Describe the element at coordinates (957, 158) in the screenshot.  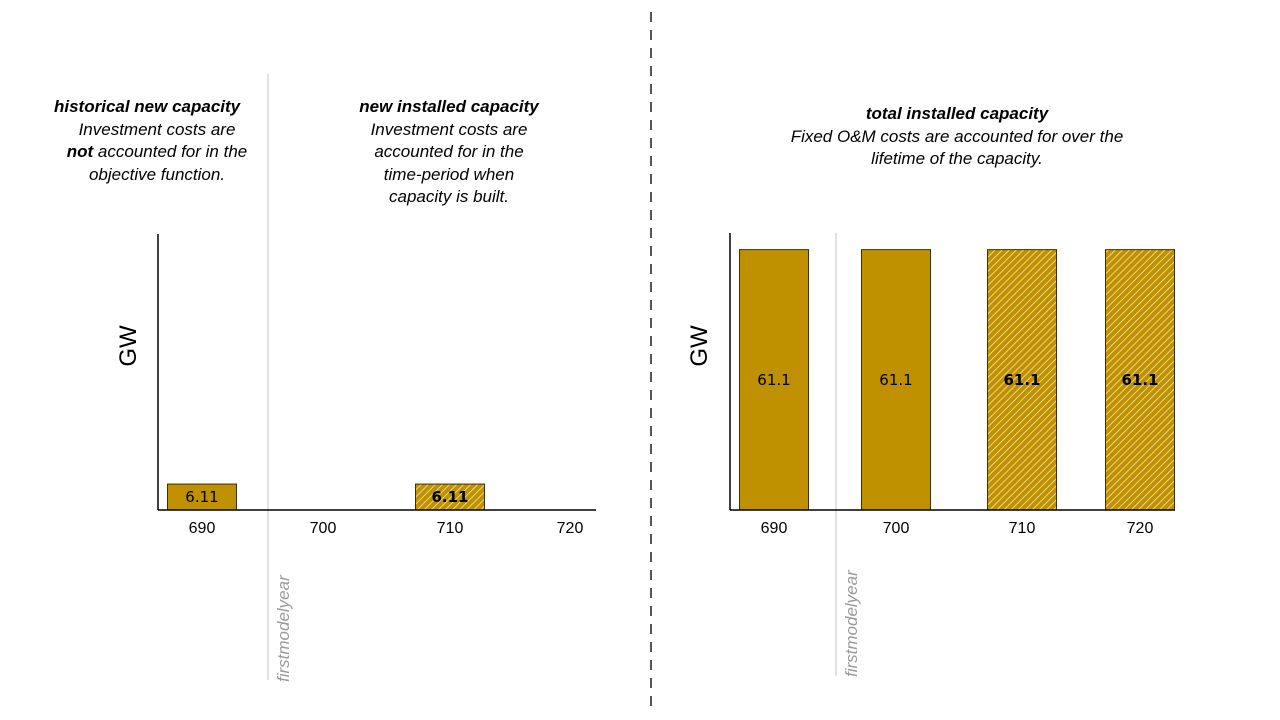
I see `total-capacity-line-2: lifetime of the capacity.` at that location.